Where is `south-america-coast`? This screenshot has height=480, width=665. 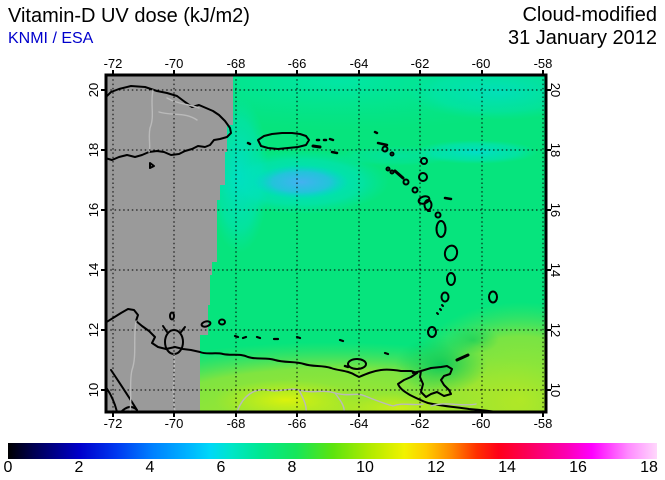 south-america-coast is located at coordinates (262, 343).